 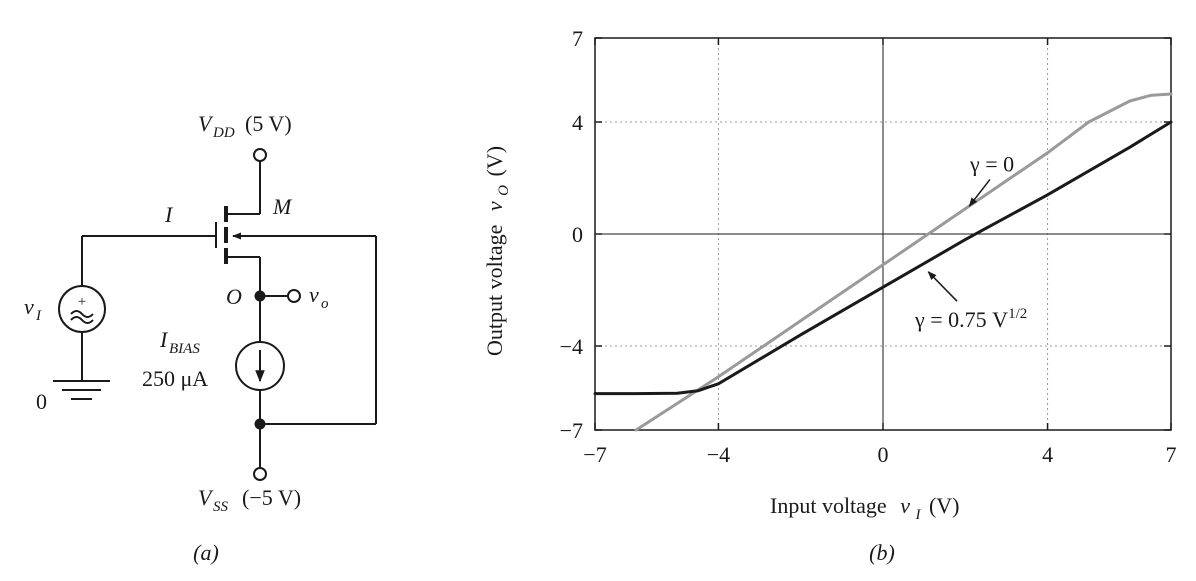 What do you see at coordinates (828, 505) in the screenshot?
I see `x-axis-label-text: Input voltage` at bounding box center [828, 505].